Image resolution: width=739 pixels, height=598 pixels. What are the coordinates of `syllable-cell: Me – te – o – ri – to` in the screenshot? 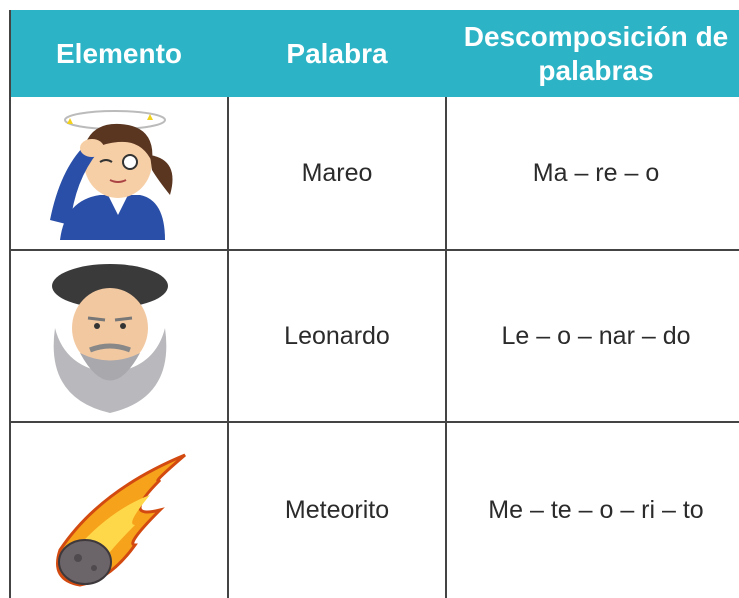 It's located at (596, 509).